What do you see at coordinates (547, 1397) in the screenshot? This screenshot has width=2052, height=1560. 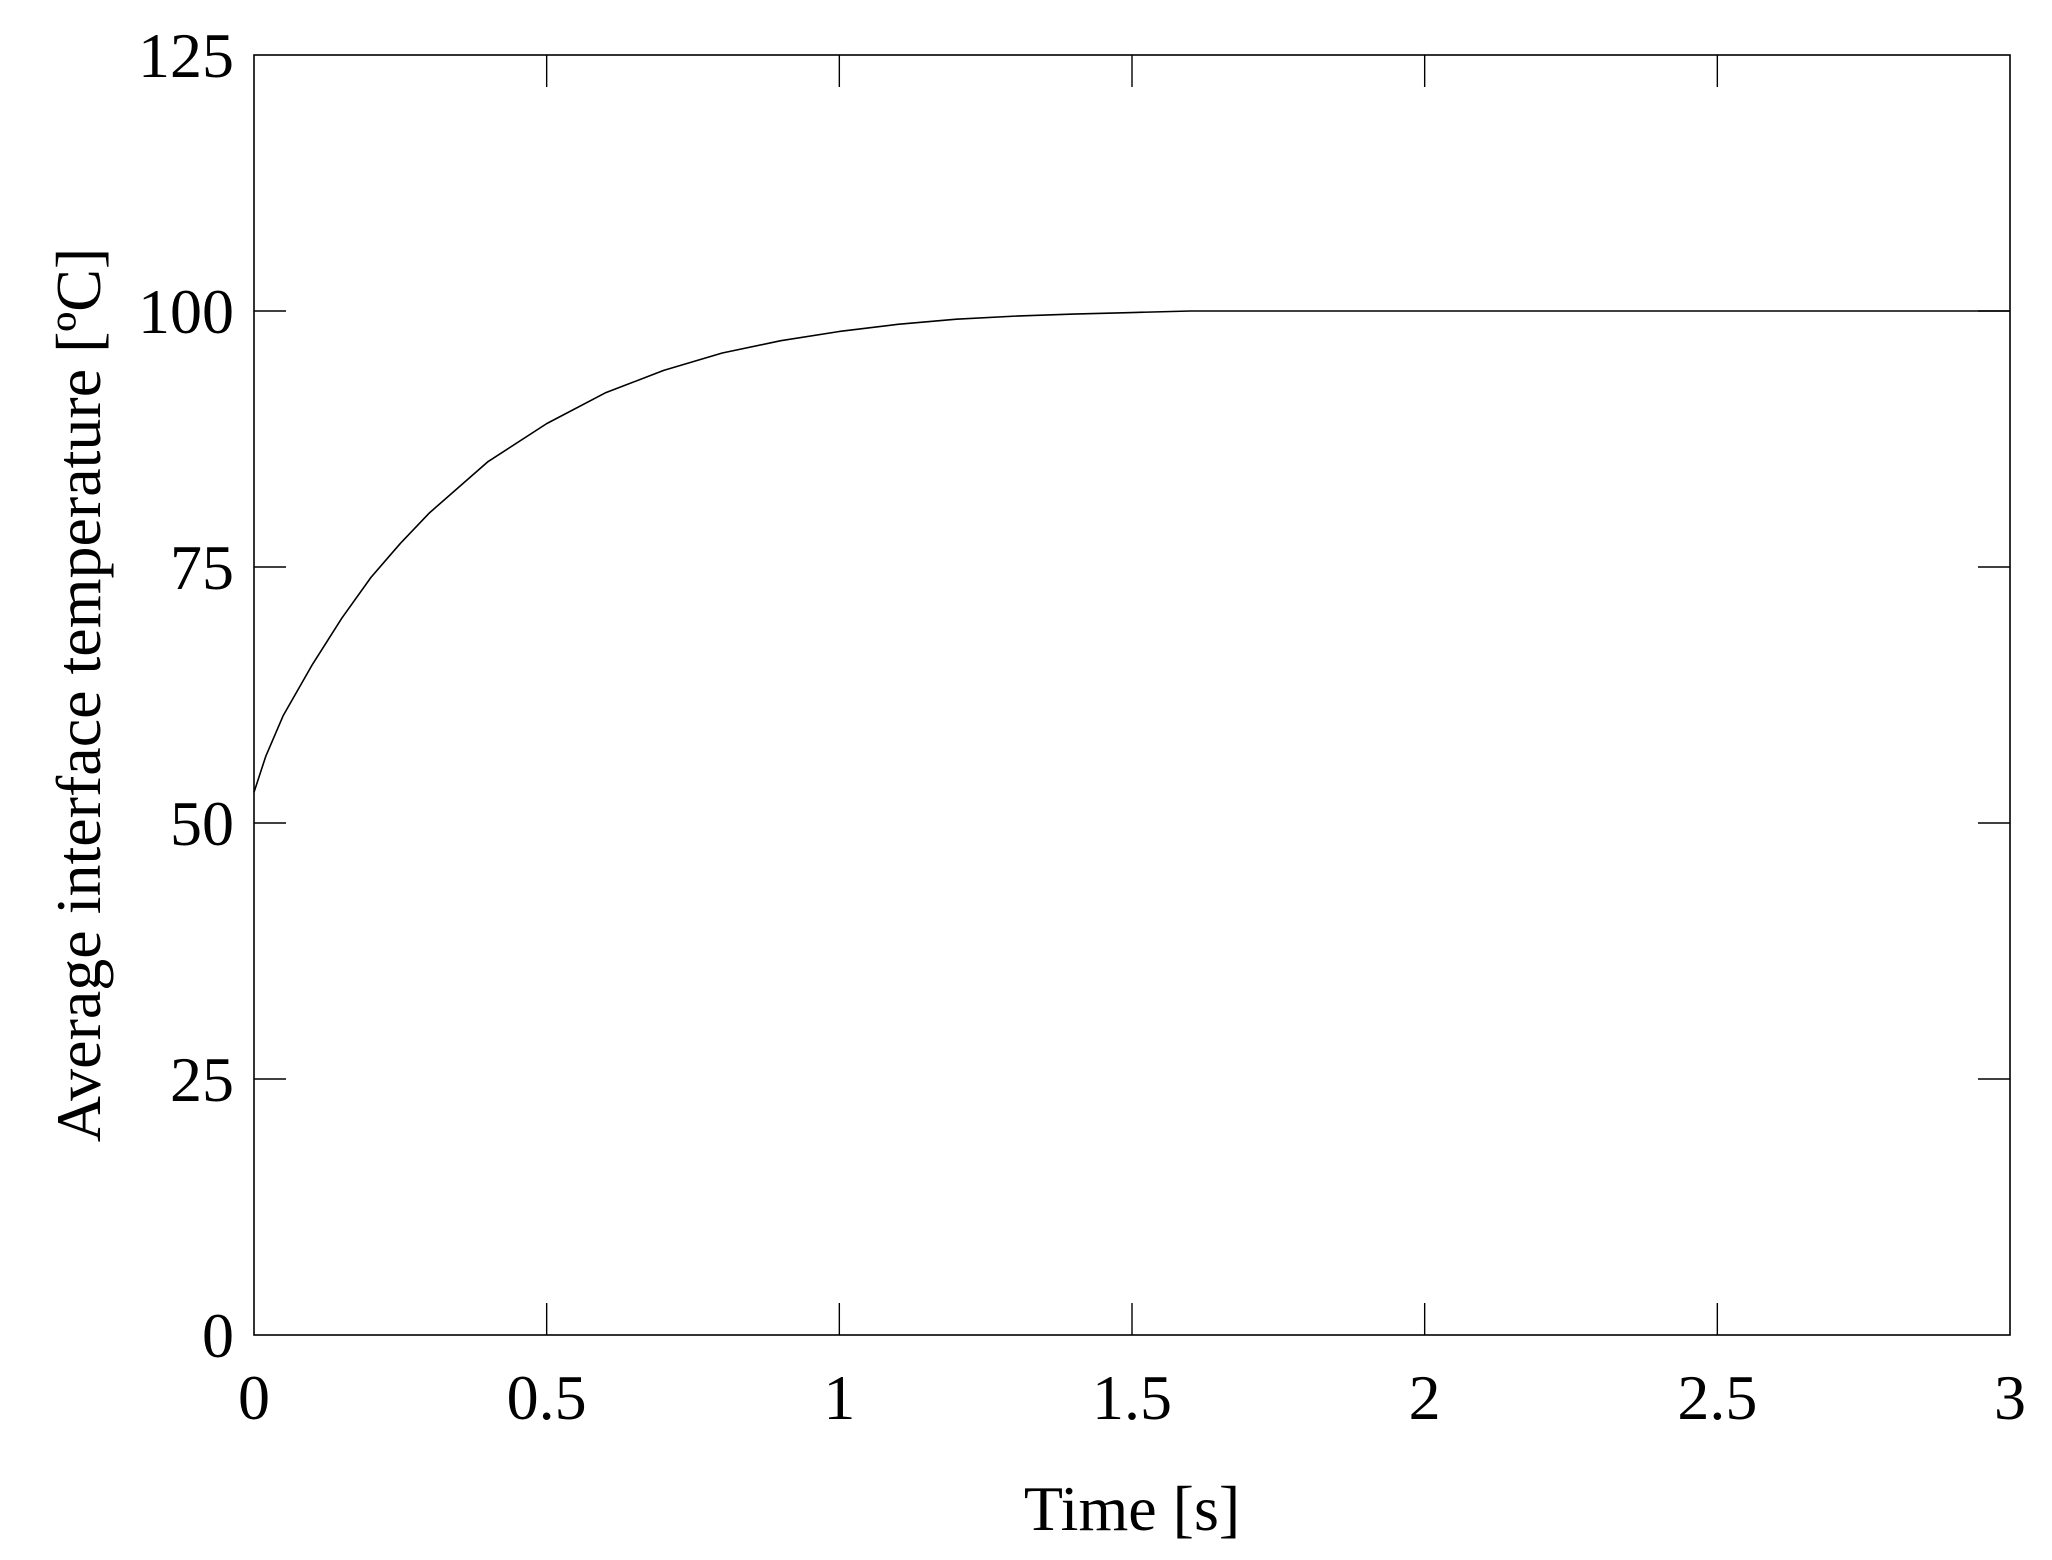 I see `x-tick-label: 0.5` at bounding box center [547, 1397].